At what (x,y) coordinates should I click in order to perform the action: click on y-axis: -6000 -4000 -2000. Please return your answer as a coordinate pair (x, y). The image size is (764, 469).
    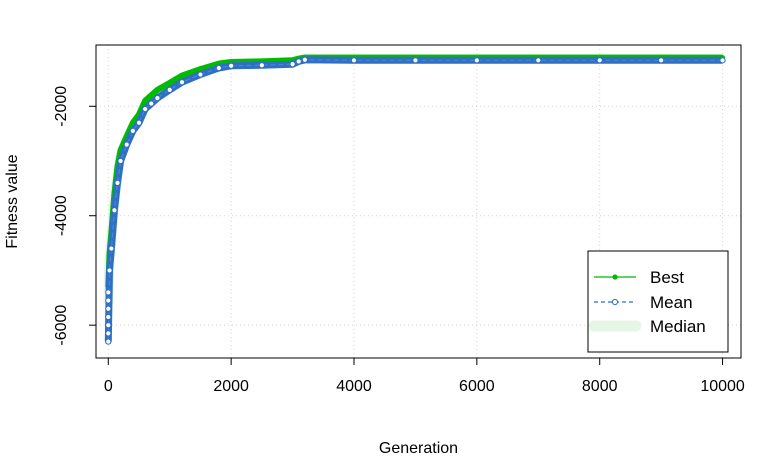
    Looking at the image, I should click on (75, 216).